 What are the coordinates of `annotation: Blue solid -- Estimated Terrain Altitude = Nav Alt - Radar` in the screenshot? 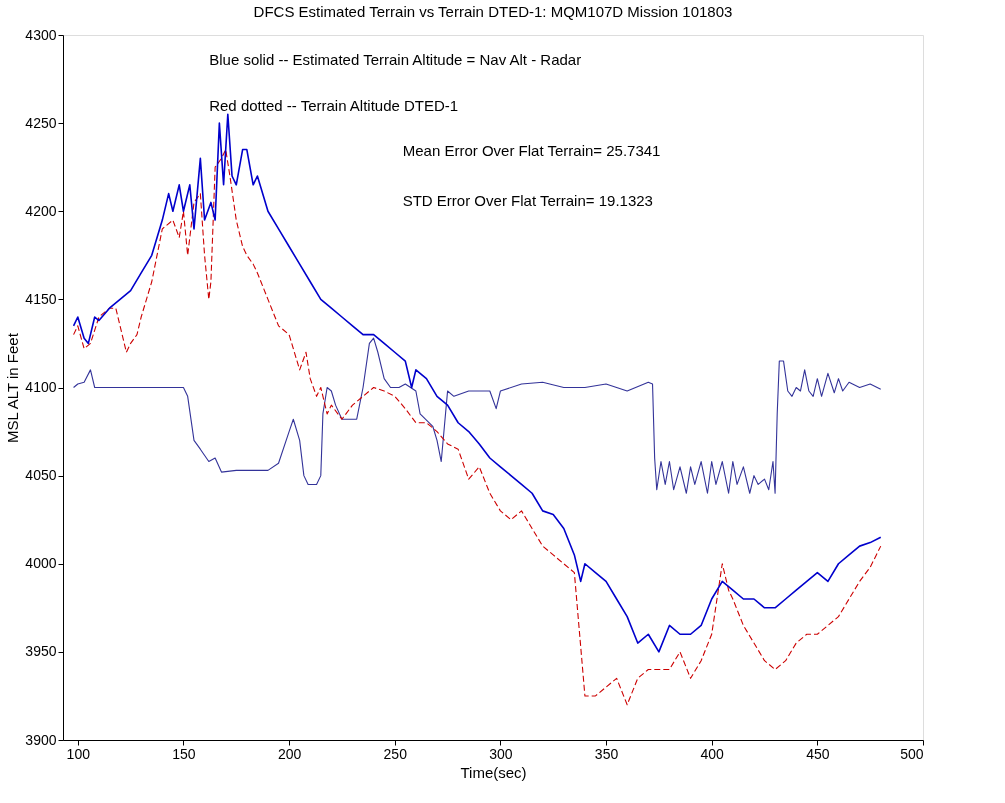 It's located at (395, 59).